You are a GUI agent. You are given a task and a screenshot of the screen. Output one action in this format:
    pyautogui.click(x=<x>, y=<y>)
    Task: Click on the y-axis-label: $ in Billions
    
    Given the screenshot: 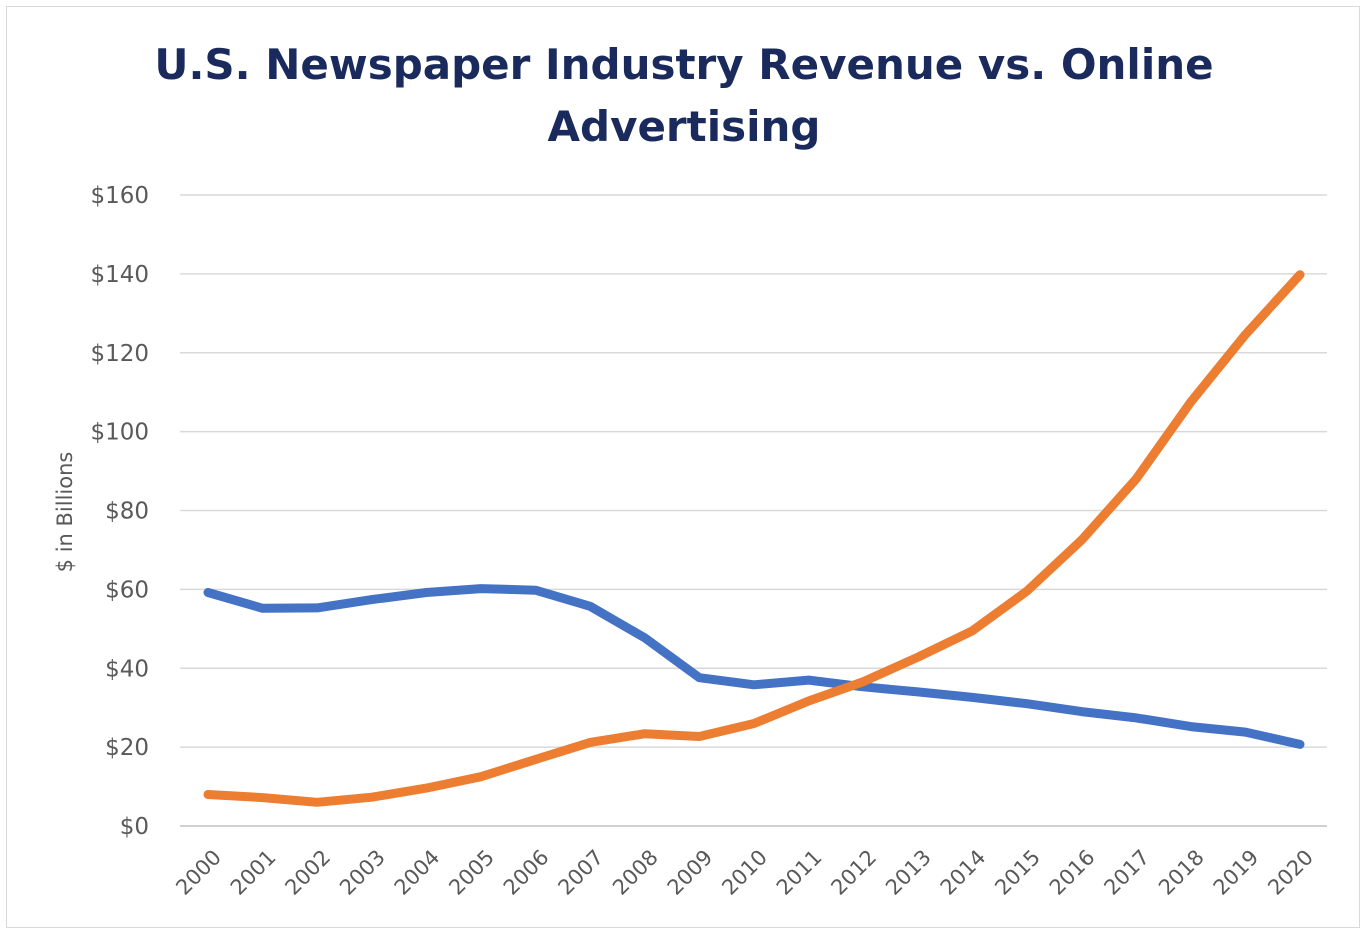 What is the action you would take?
    pyautogui.click(x=65, y=512)
    